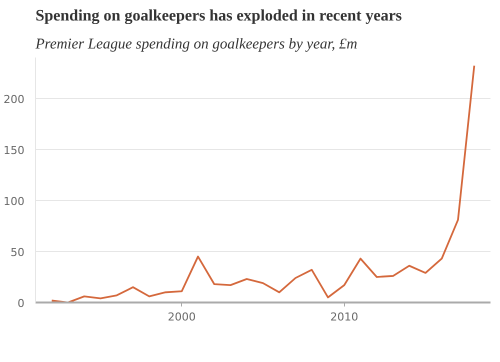  What do you see at coordinates (14, 150) in the screenshot?
I see `y-tick-label: 150` at bounding box center [14, 150].